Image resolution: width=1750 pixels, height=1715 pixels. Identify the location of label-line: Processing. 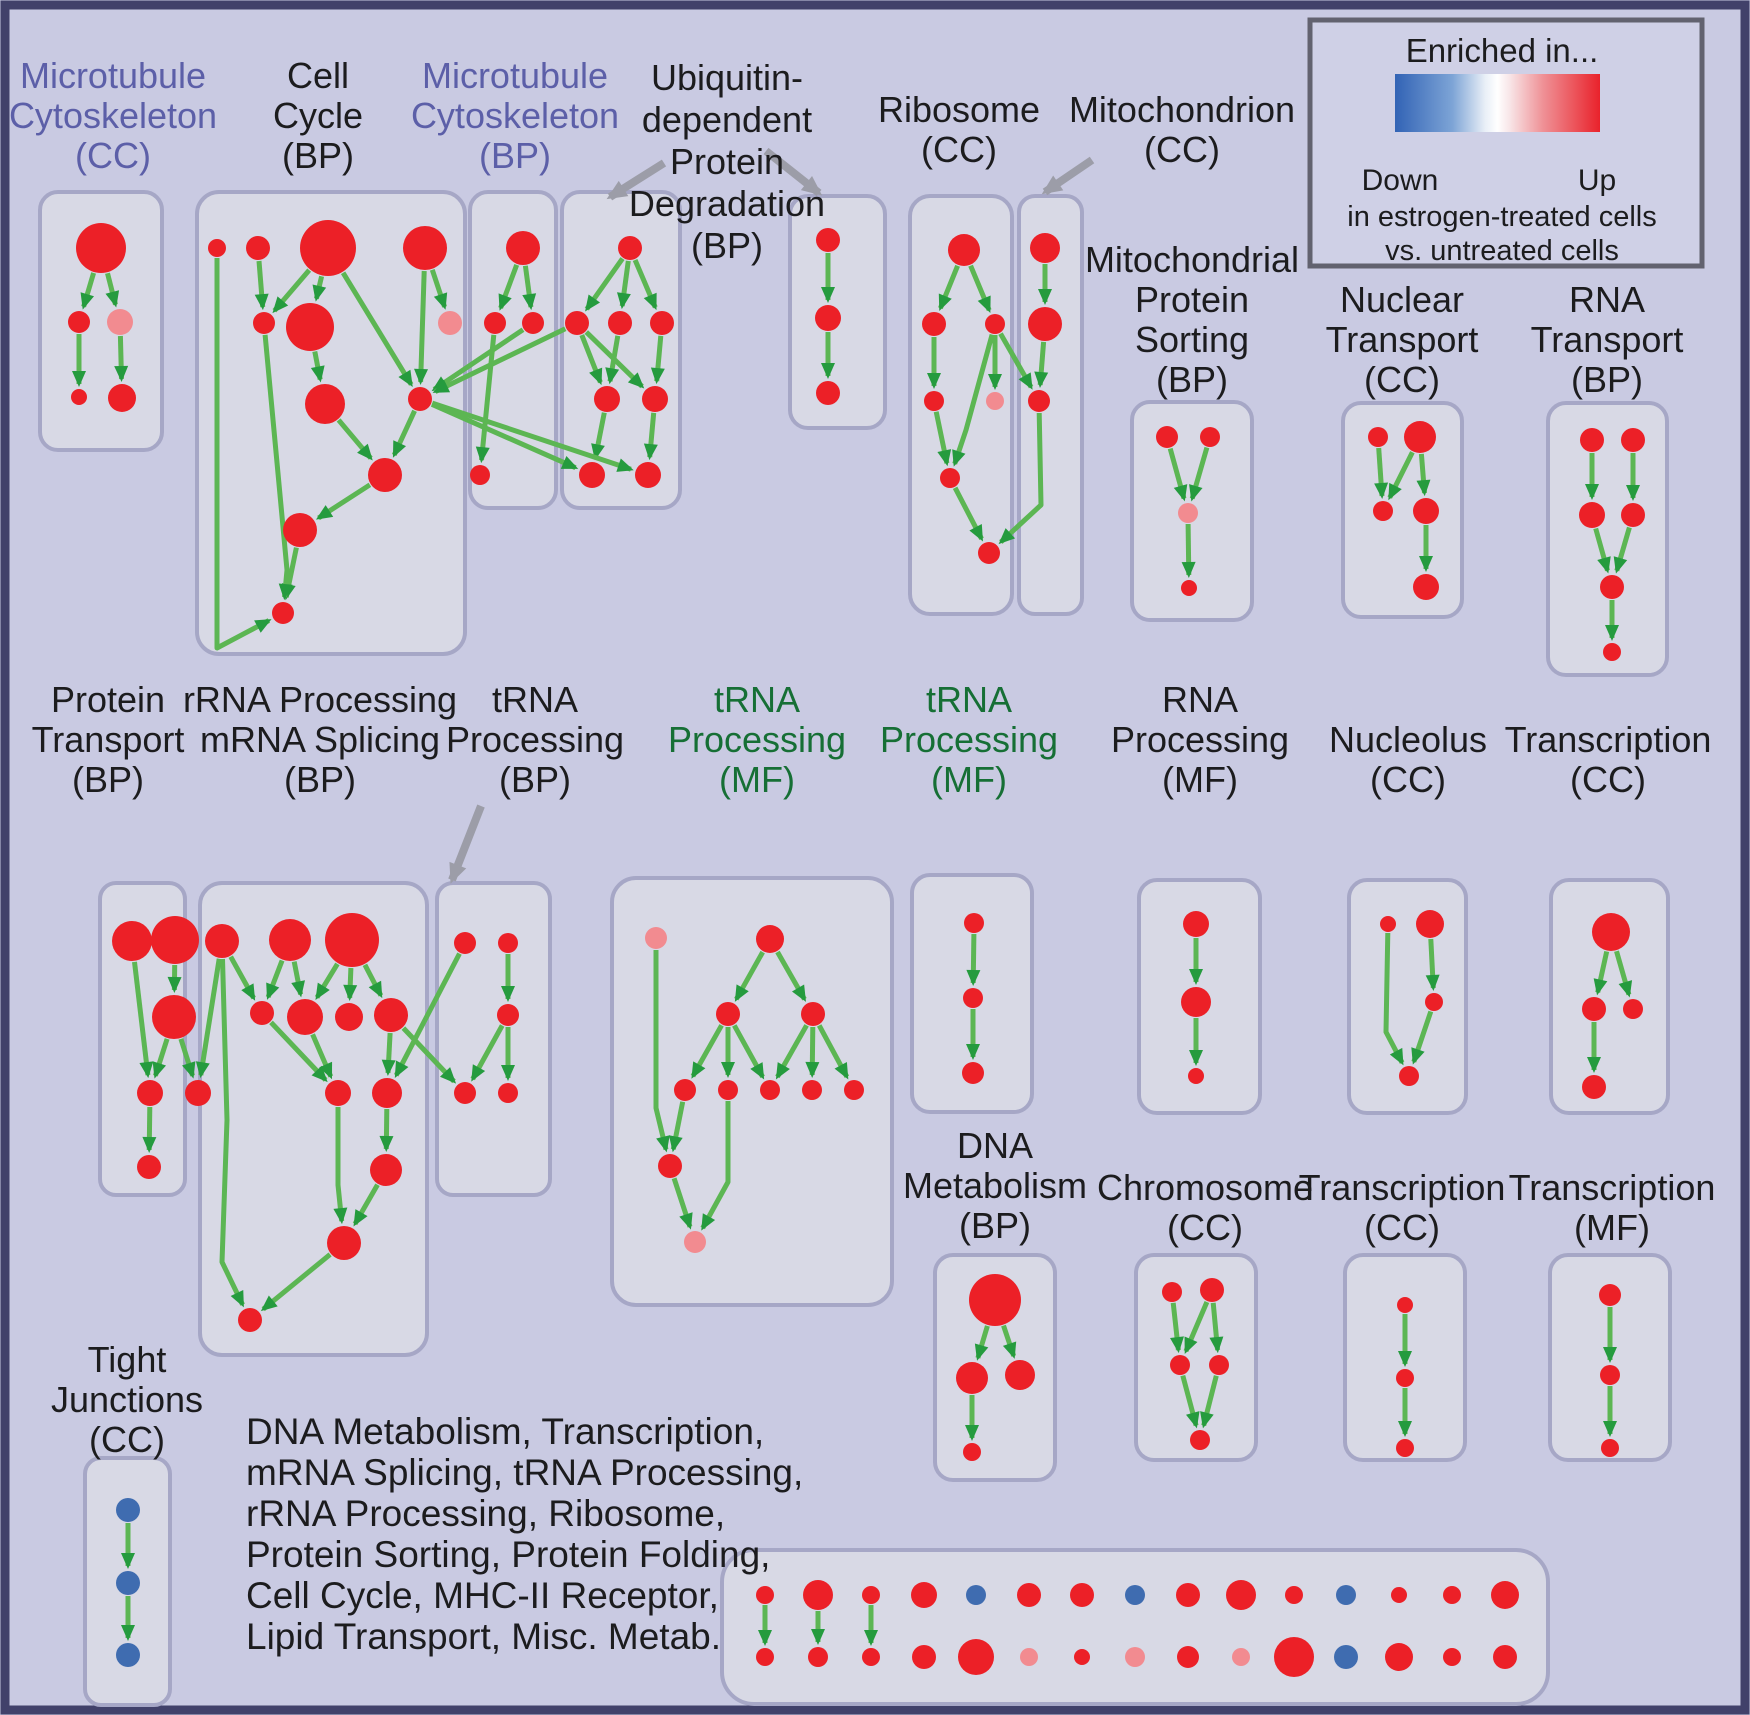
(757, 739).